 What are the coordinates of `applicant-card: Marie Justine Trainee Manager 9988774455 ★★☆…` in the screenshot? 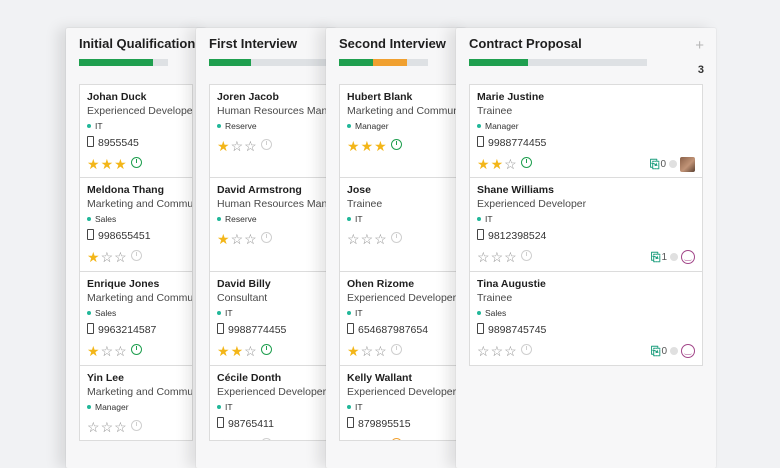 It's located at (586, 131).